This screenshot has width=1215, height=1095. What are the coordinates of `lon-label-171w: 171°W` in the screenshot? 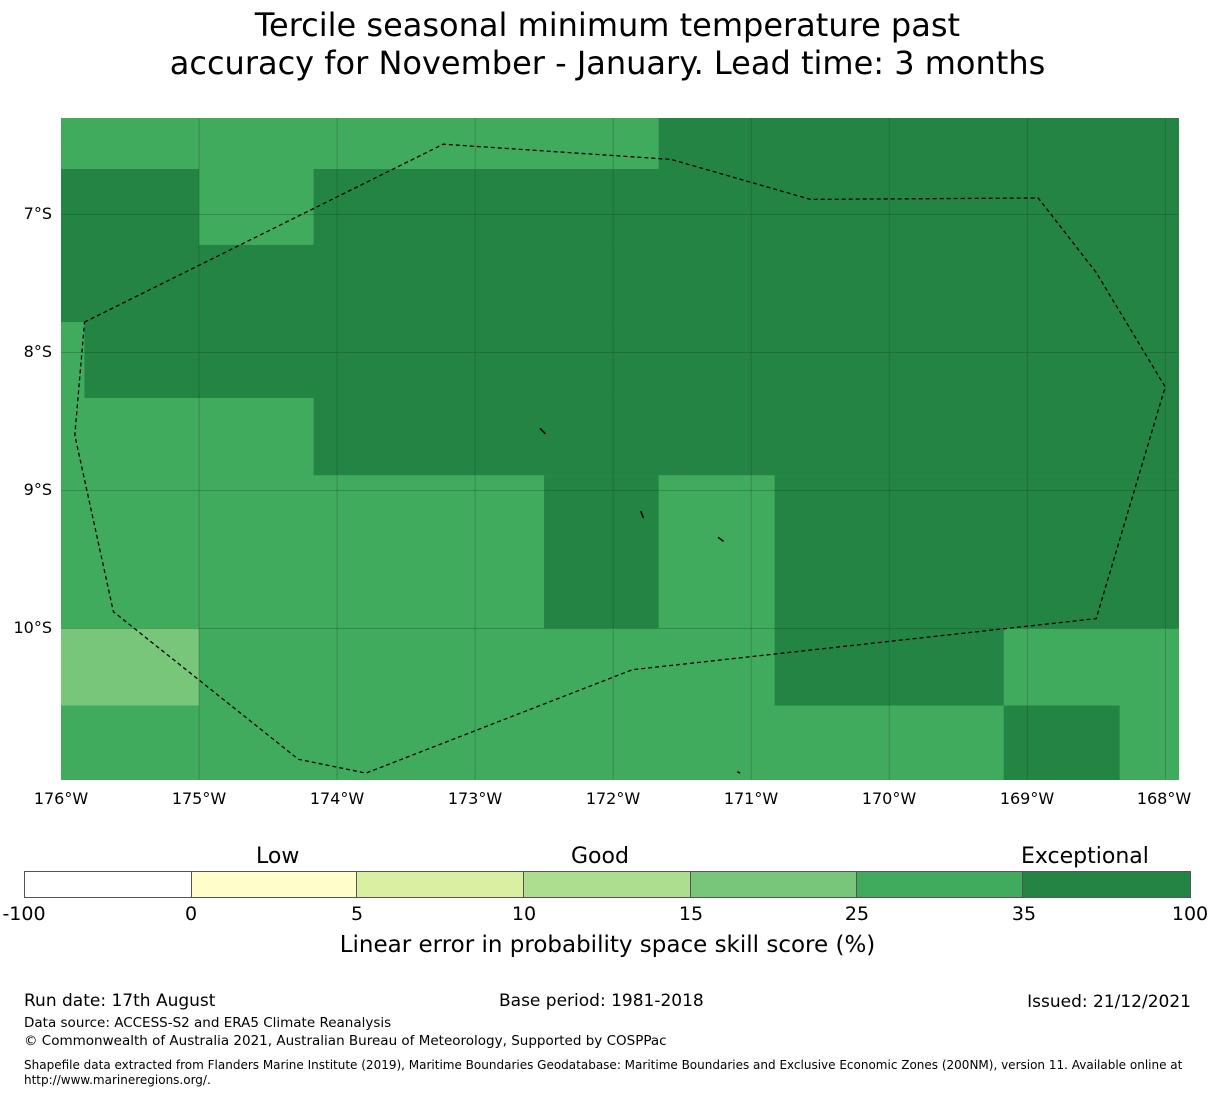 It's located at (751, 798).